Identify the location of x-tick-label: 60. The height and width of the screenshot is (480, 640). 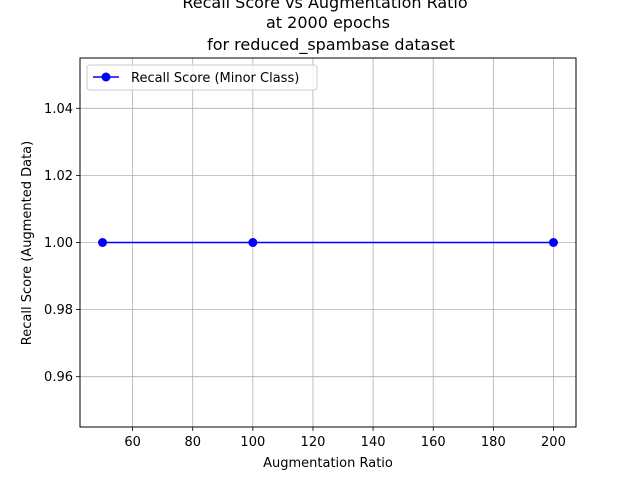
(132, 442).